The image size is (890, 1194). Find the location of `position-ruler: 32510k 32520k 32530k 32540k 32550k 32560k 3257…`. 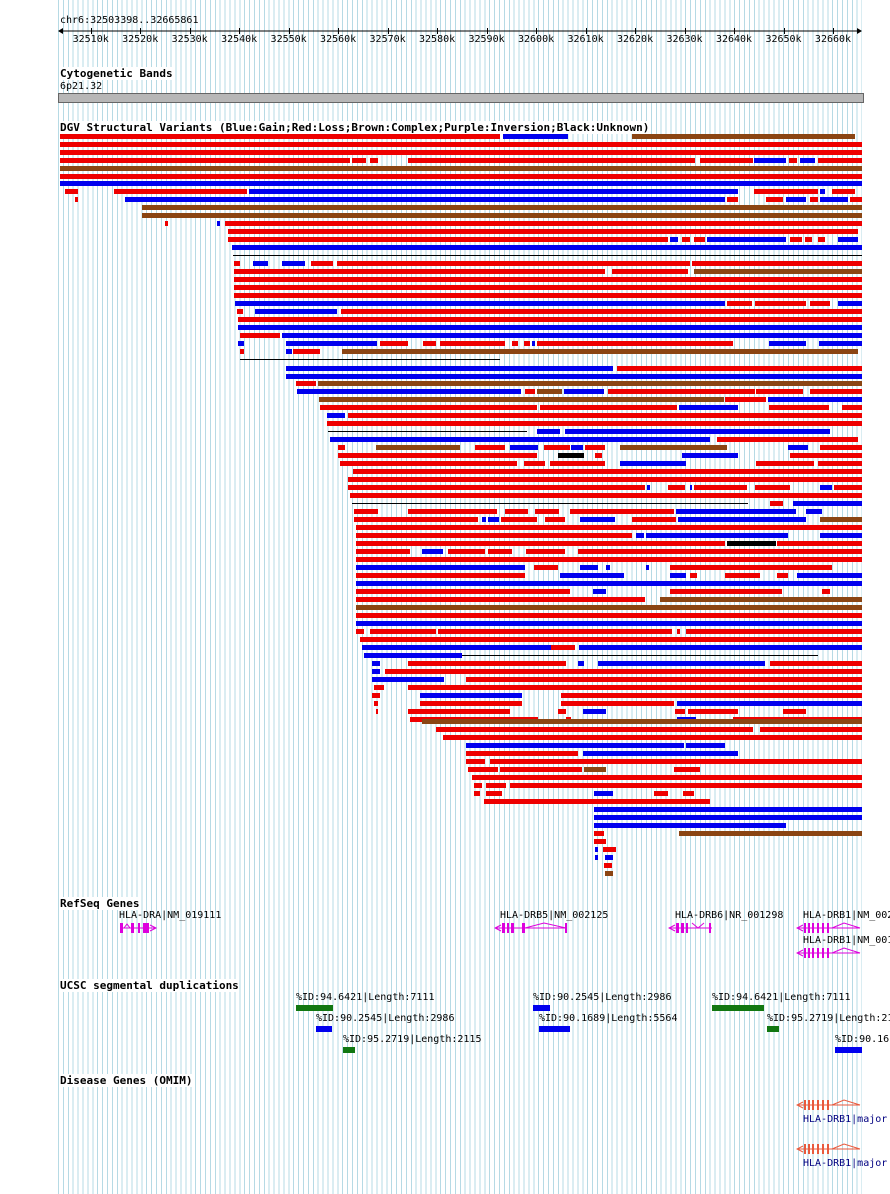

position-ruler: 32510k 32520k 32530k 32540k 32550k 32560k 3257… is located at coordinates (460, 37).